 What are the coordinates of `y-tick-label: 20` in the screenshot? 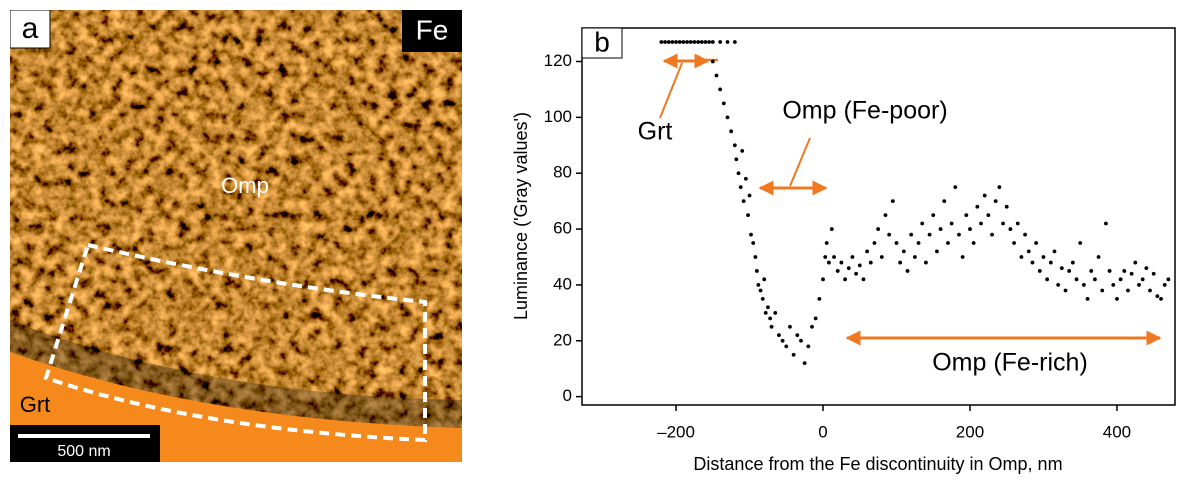 It's located at (562, 339).